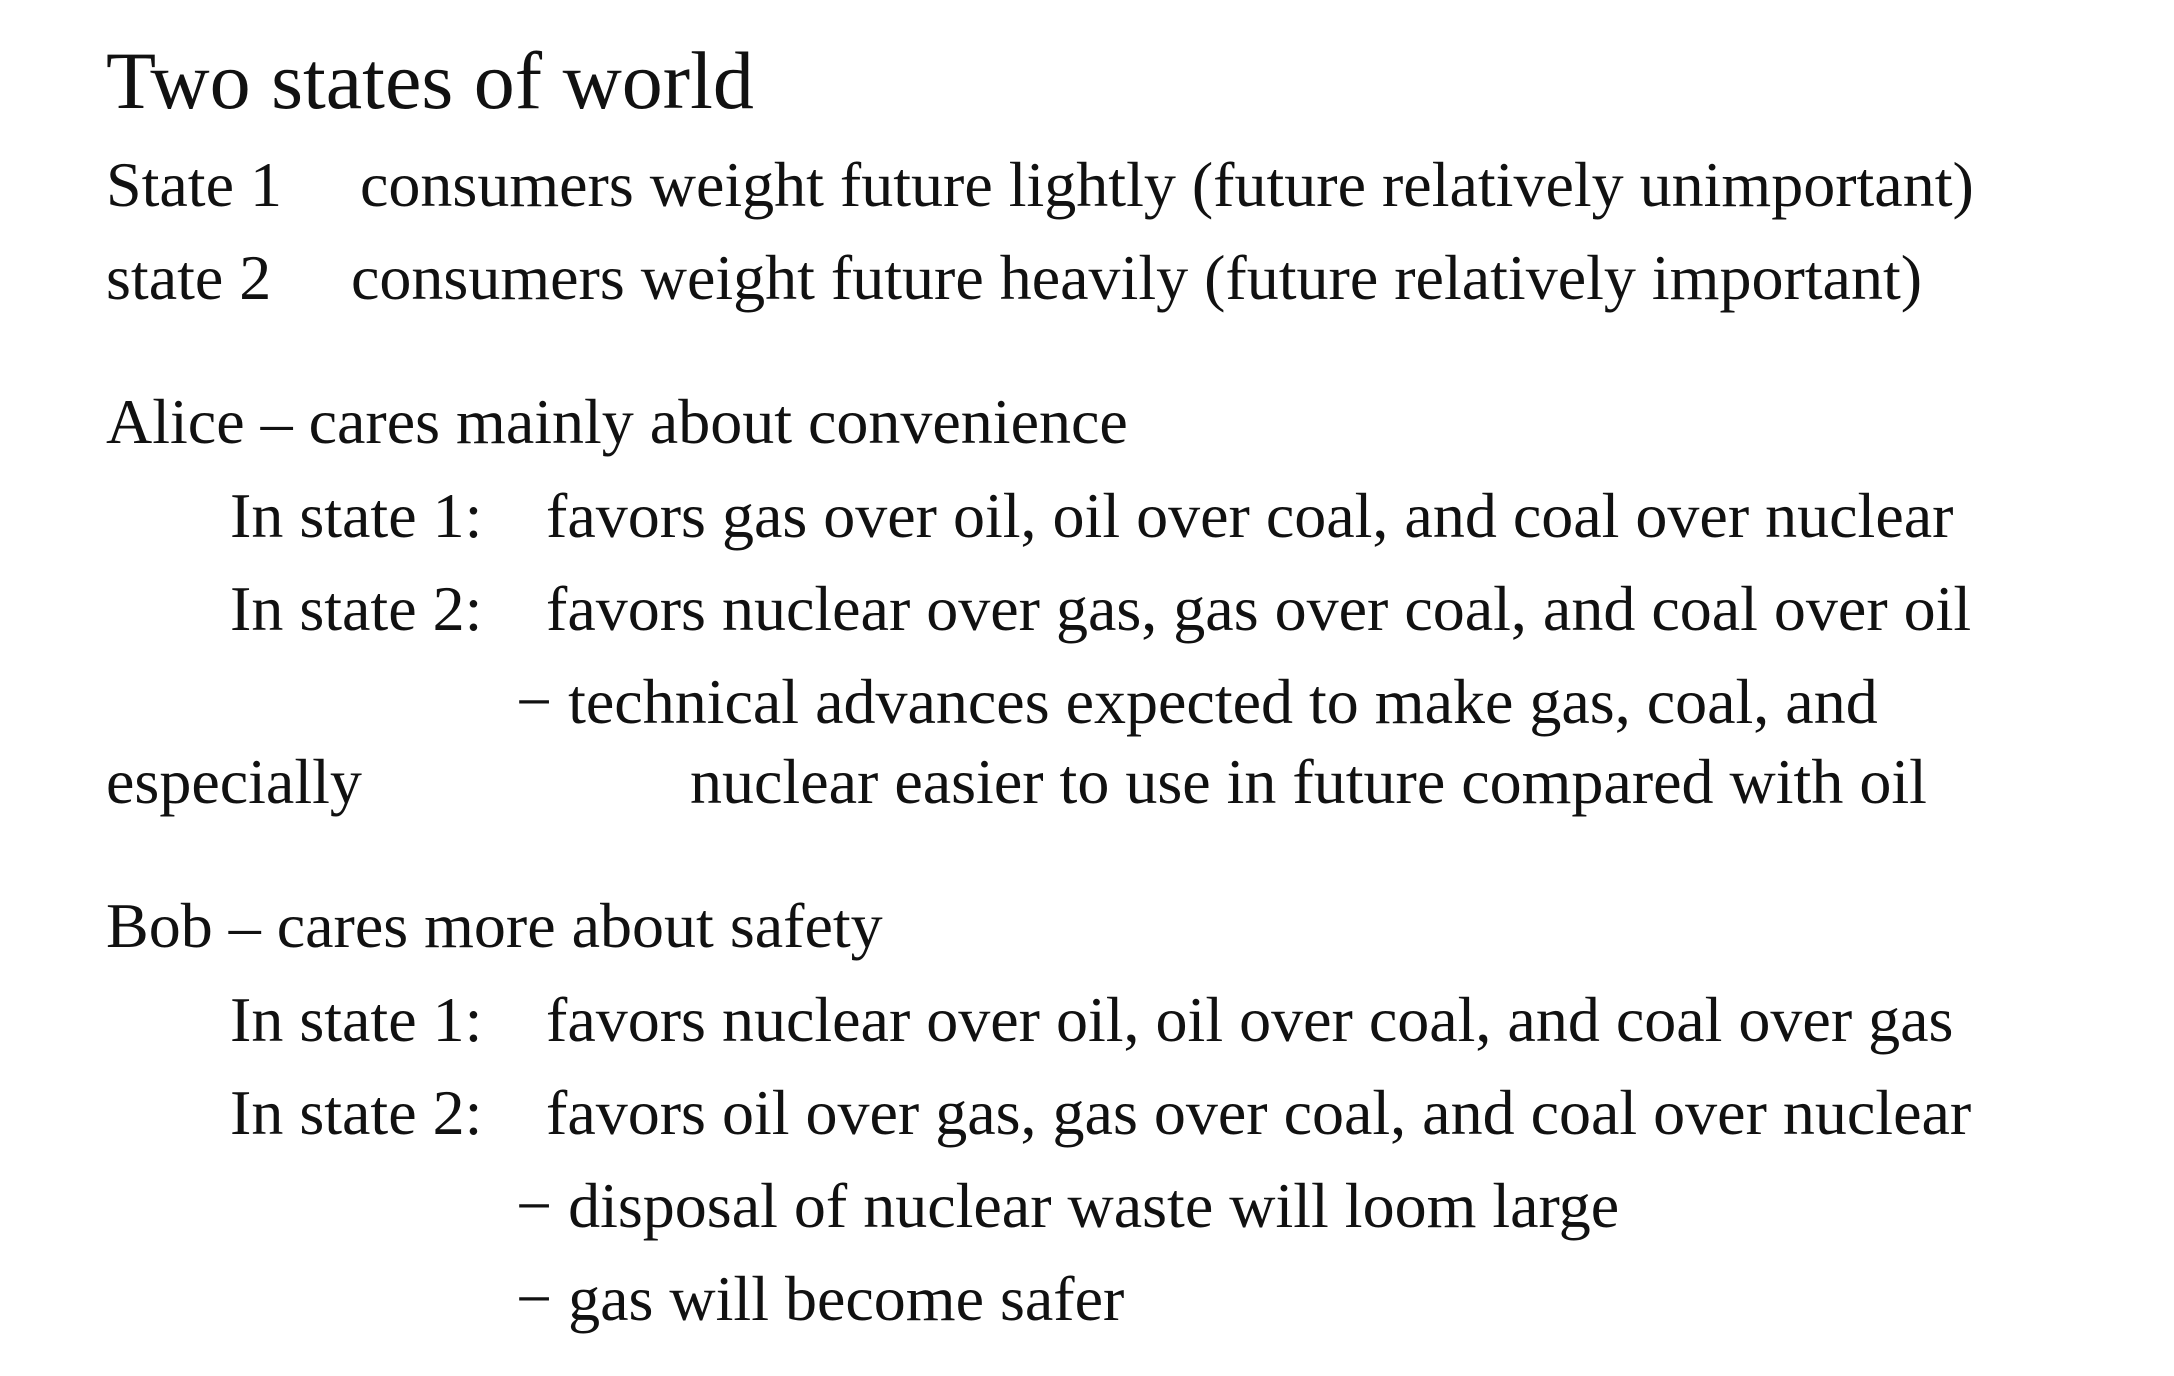  Describe the element at coordinates (194, 184) in the screenshot. I see `state1-label: State 1` at that location.